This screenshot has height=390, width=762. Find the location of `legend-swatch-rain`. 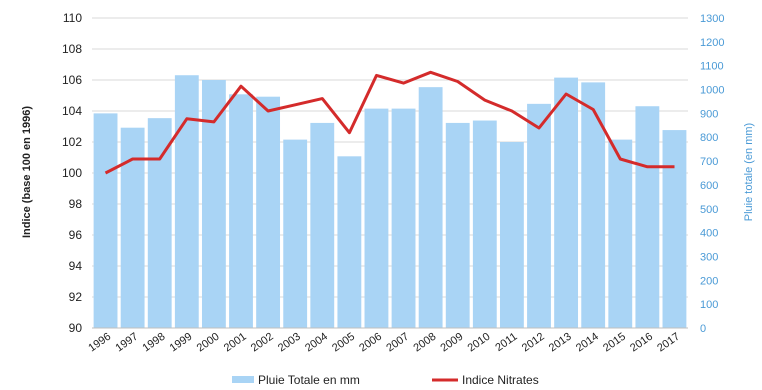

legend-swatch-rain is located at coordinates (243, 379).